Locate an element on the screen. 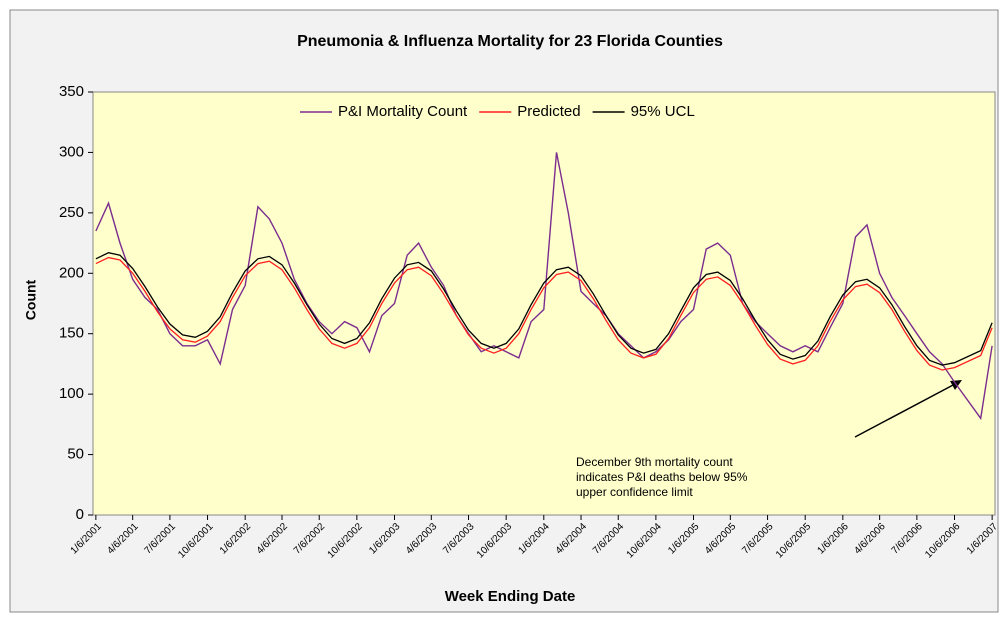  y-tick-label: 350 is located at coordinates (71, 91).